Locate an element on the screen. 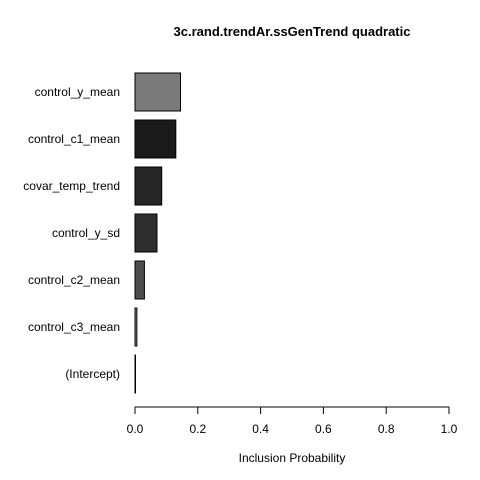 The height and width of the screenshot is (480, 480). x-axis-ticks: 0.0 0.2 0.4 0.6 0.8 1.0 is located at coordinates (292, 421).